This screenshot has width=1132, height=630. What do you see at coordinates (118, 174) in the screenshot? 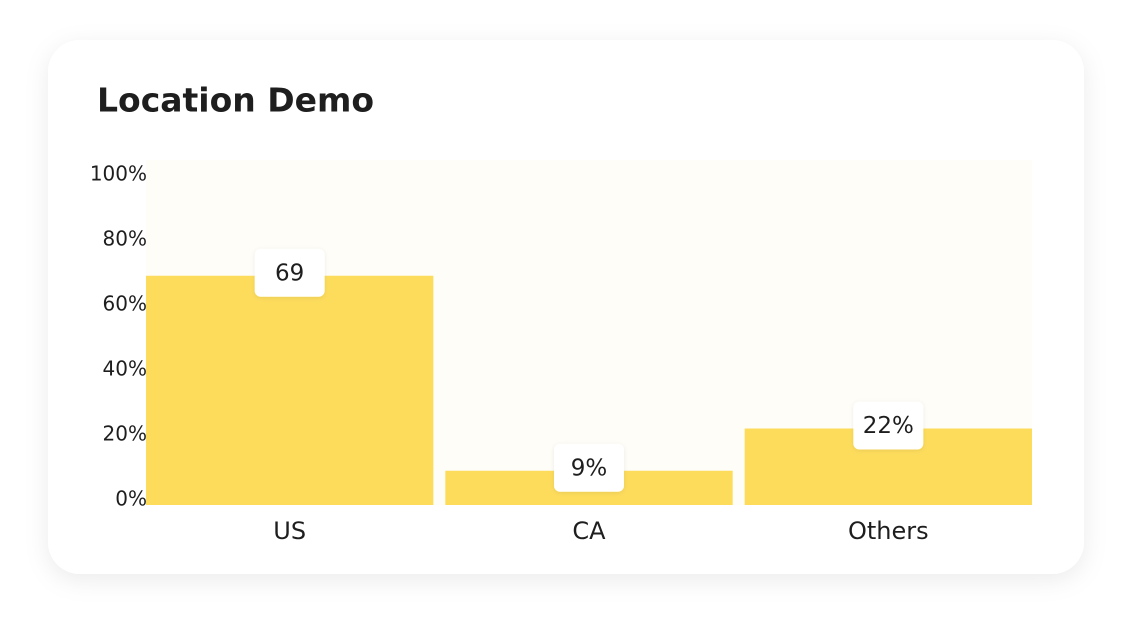
I see `y-tick-label: 100%` at bounding box center [118, 174].